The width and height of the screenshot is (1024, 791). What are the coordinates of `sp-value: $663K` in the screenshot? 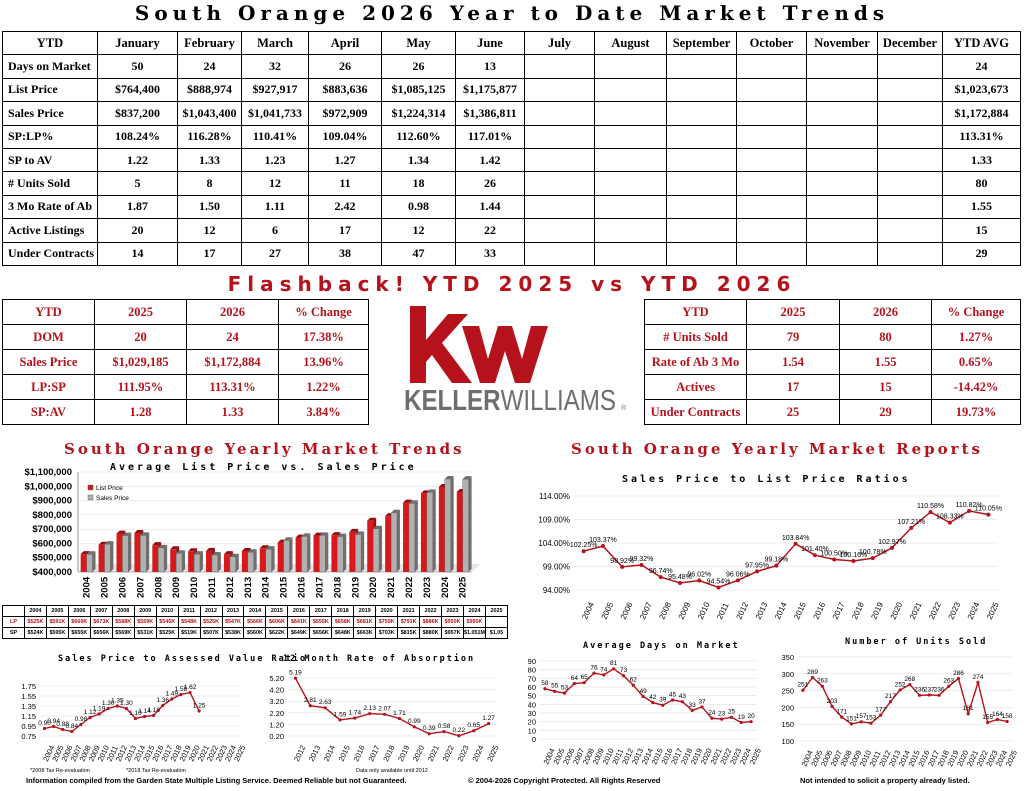 It's located at (365, 633).